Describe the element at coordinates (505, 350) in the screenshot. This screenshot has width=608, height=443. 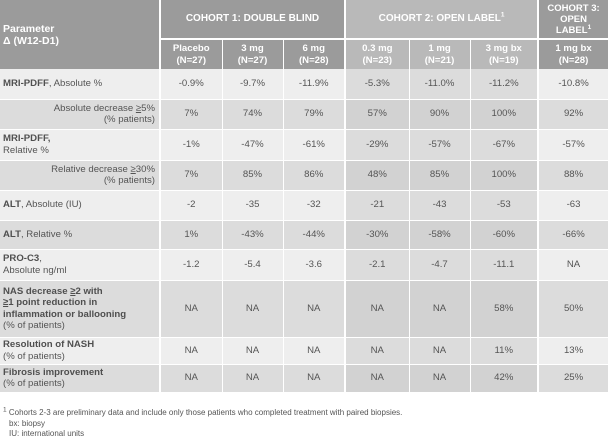
I see `cell: 11%` at that location.